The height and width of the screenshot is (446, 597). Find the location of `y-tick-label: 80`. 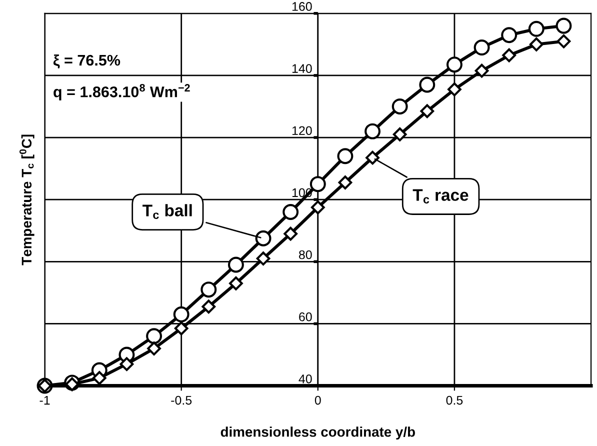

y-tick-label: 80 is located at coordinates (305, 255).